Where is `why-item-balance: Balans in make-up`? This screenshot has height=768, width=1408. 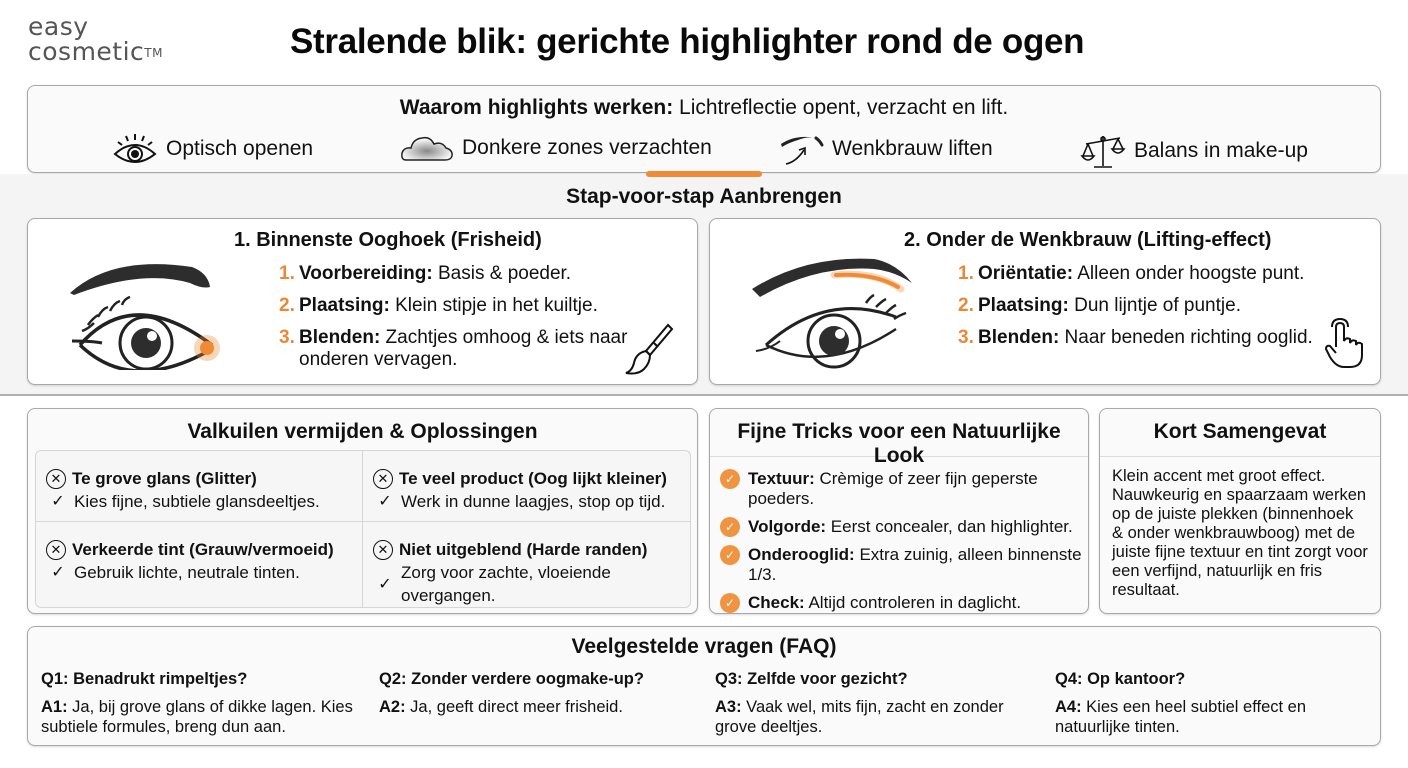
why-item-balance: Balans in make-up is located at coordinates (1194, 151).